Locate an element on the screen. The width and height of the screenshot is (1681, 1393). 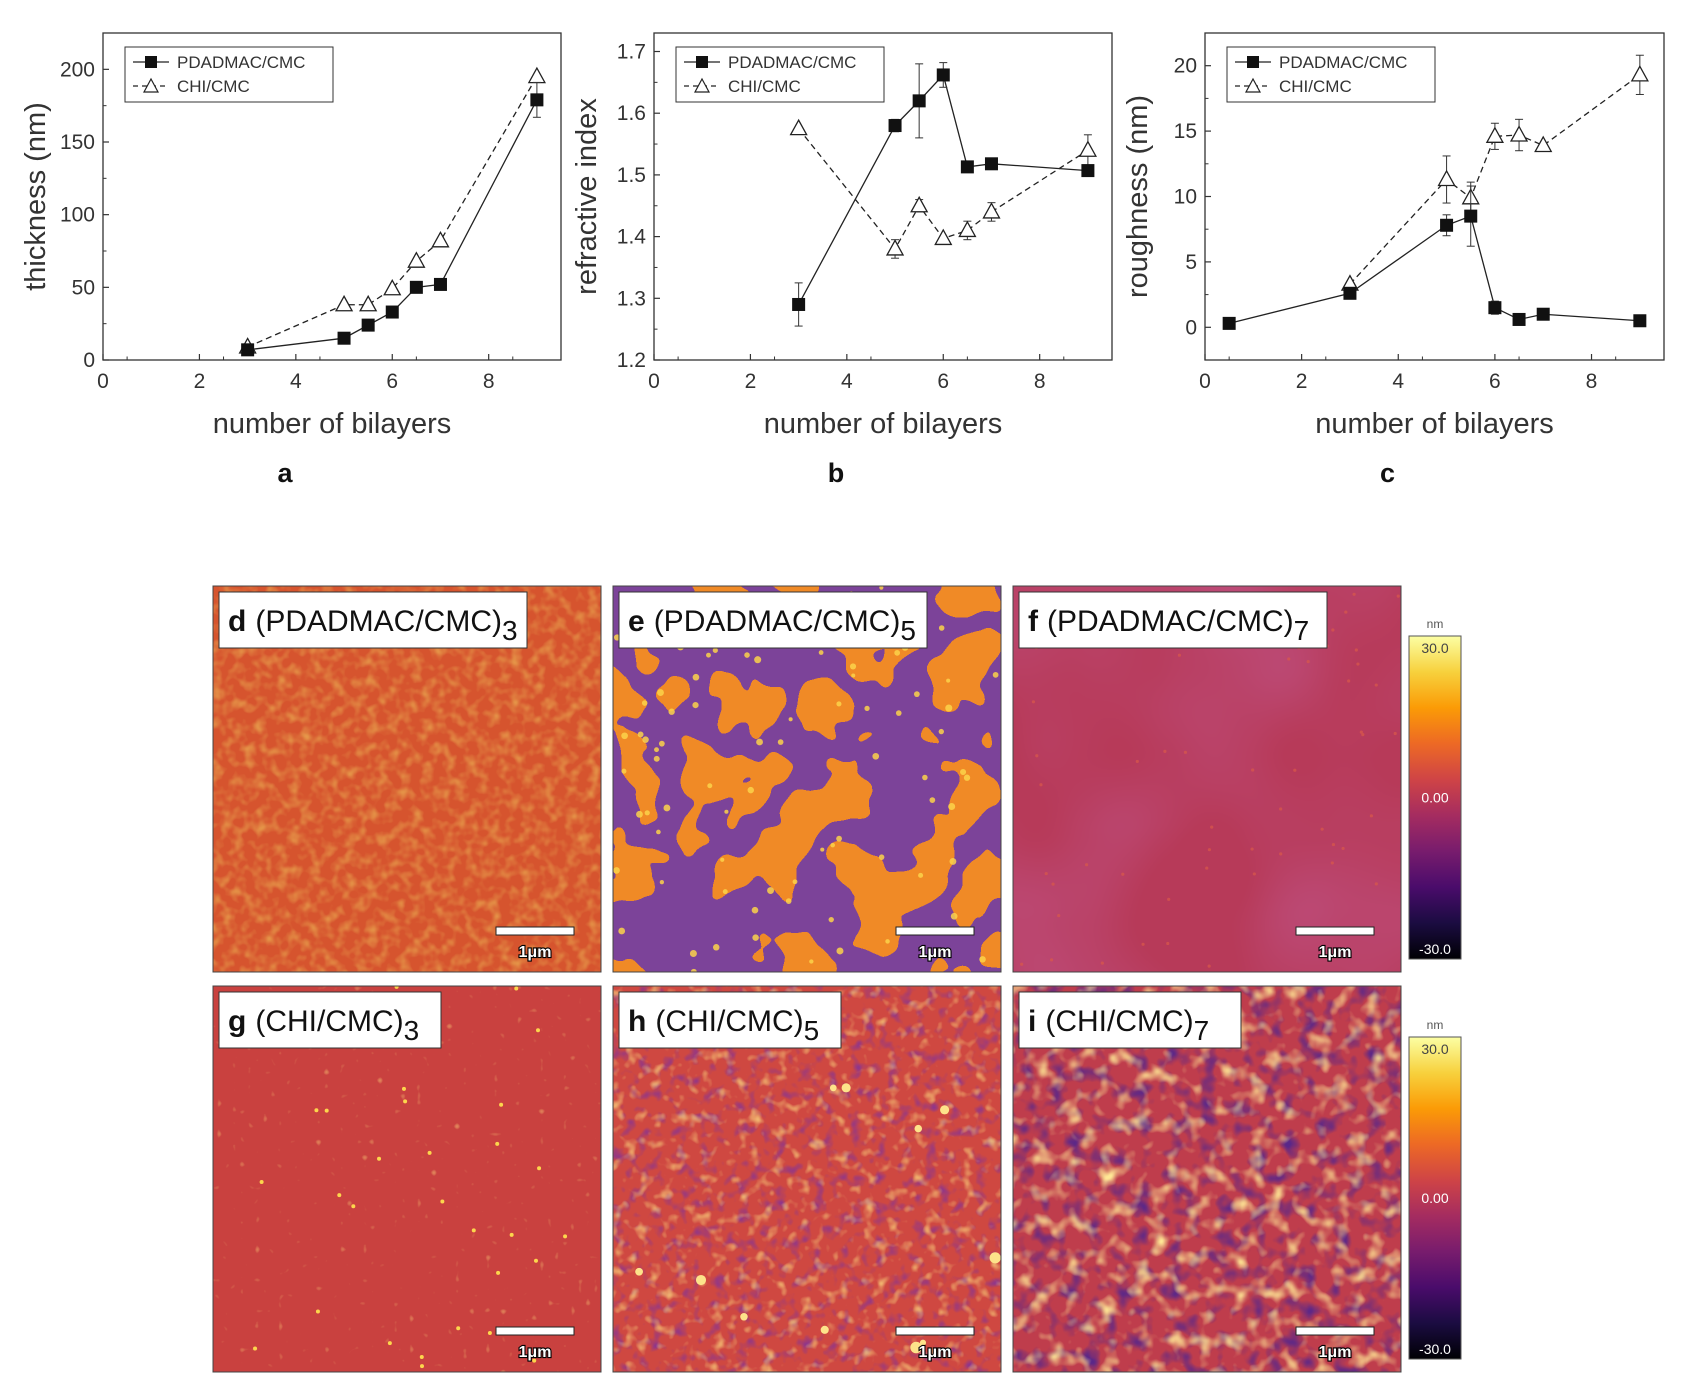
y-tick-label: 1.6 is located at coordinates (631, 113).